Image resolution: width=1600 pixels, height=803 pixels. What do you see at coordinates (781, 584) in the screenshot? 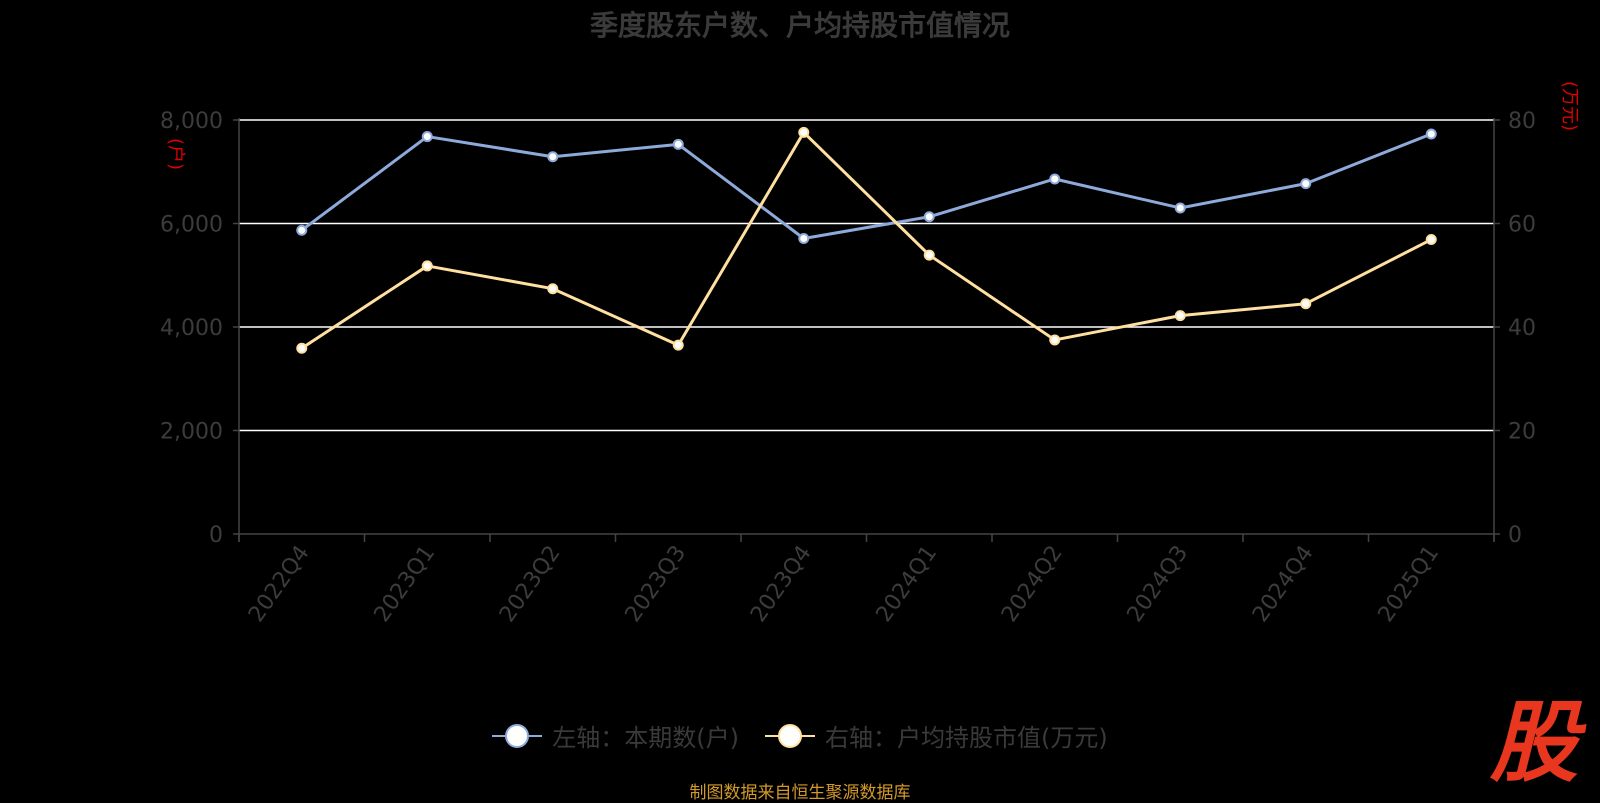
I see `x-tick-label-2023Q4: 2023Q4` at bounding box center [781, 584].